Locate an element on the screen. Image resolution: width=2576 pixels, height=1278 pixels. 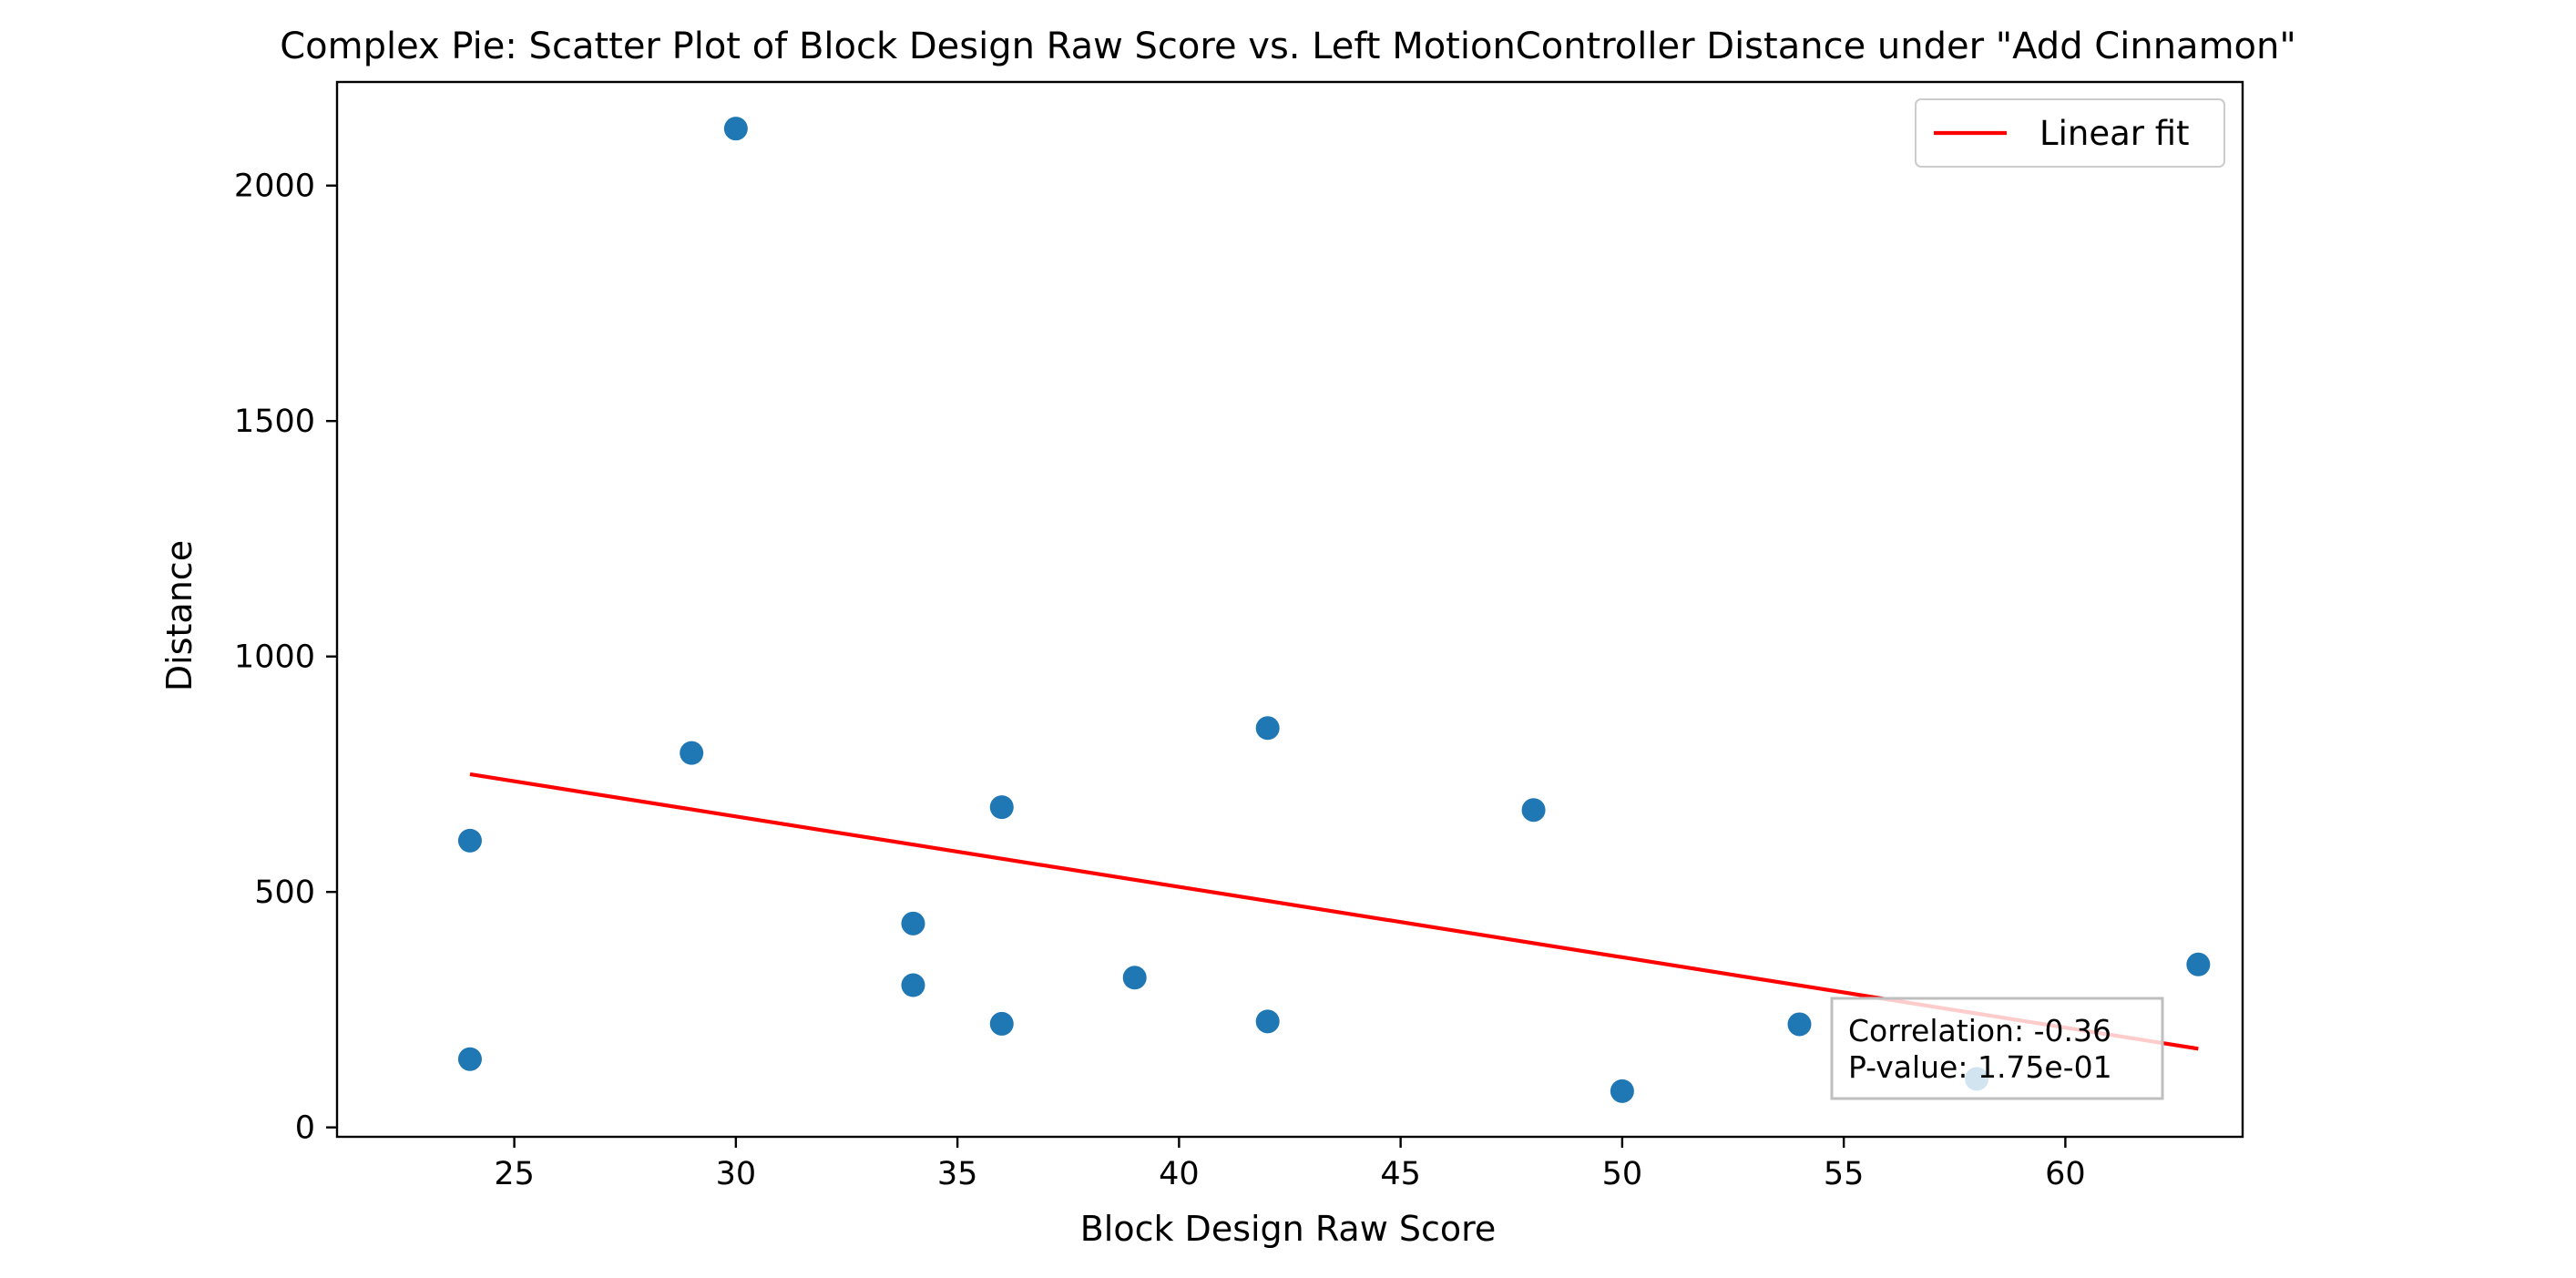
legend-label-linear-fit: Linear fit is located at coordinates (2114, 133).